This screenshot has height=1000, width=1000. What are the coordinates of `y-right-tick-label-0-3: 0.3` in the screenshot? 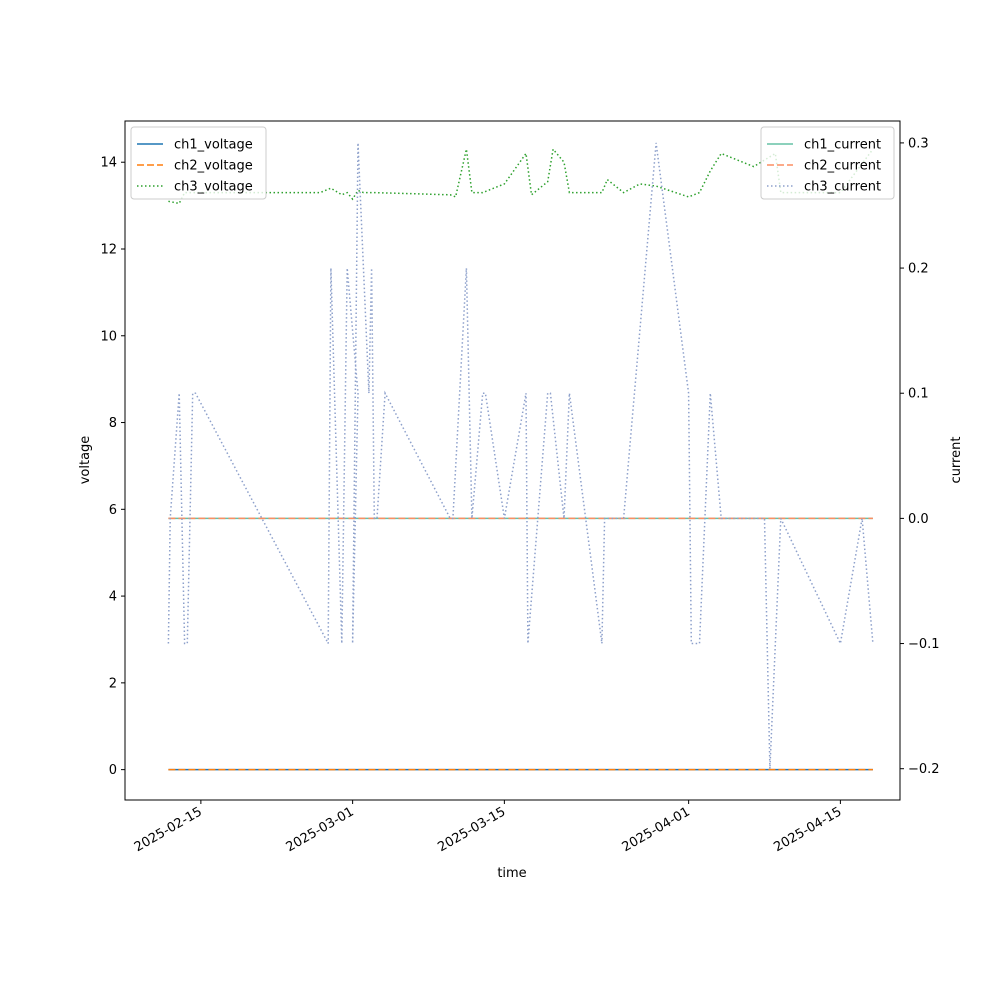 It's located at (918, 143).